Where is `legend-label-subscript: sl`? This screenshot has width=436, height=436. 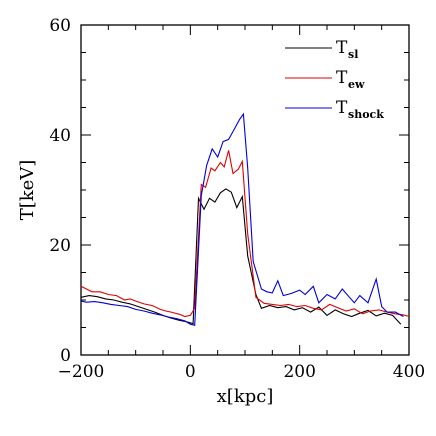
legend-label-subscript: sl is located at coordinates (353, 54).